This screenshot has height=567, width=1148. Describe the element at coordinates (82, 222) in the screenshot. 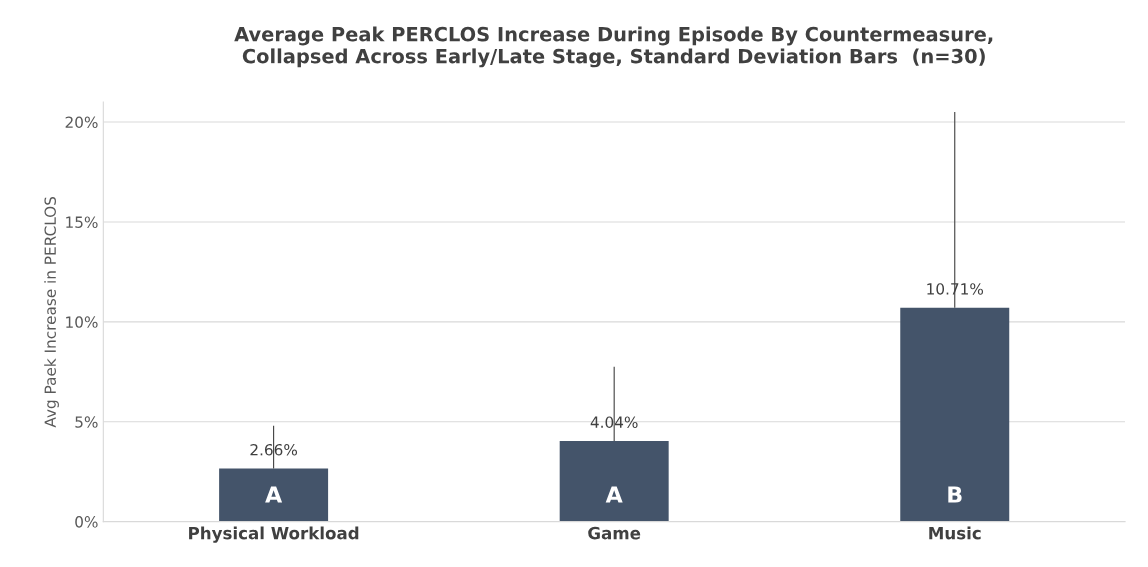

I see `y-tick-label: 15%` at that location.